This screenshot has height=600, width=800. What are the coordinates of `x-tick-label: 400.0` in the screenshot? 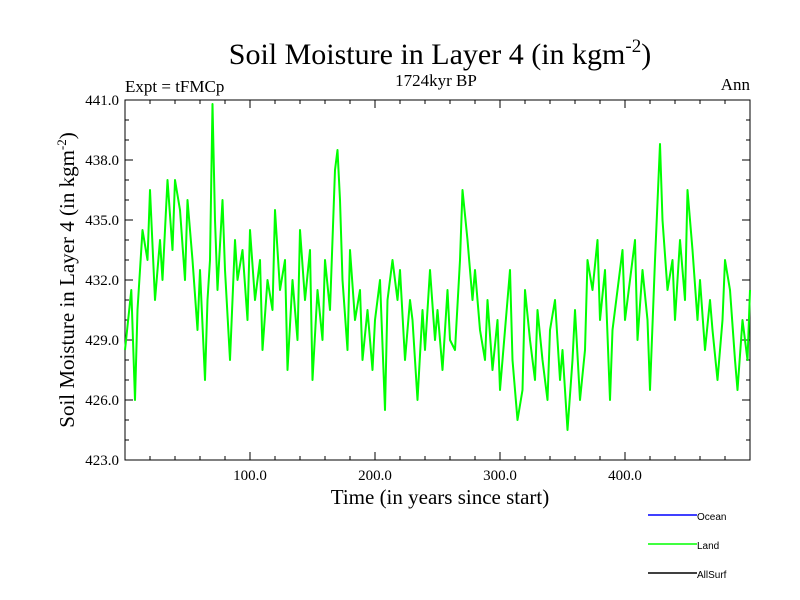 It's located at (625, 476).